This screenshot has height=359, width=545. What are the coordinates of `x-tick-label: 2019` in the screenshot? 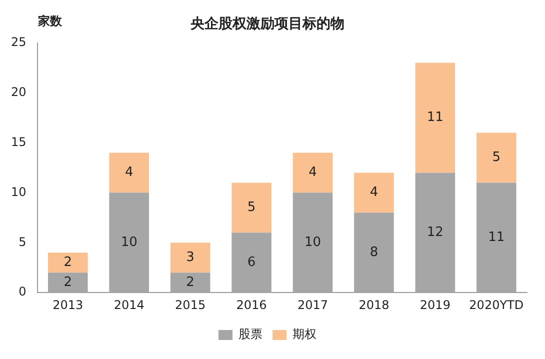 It's located at (435, 305).